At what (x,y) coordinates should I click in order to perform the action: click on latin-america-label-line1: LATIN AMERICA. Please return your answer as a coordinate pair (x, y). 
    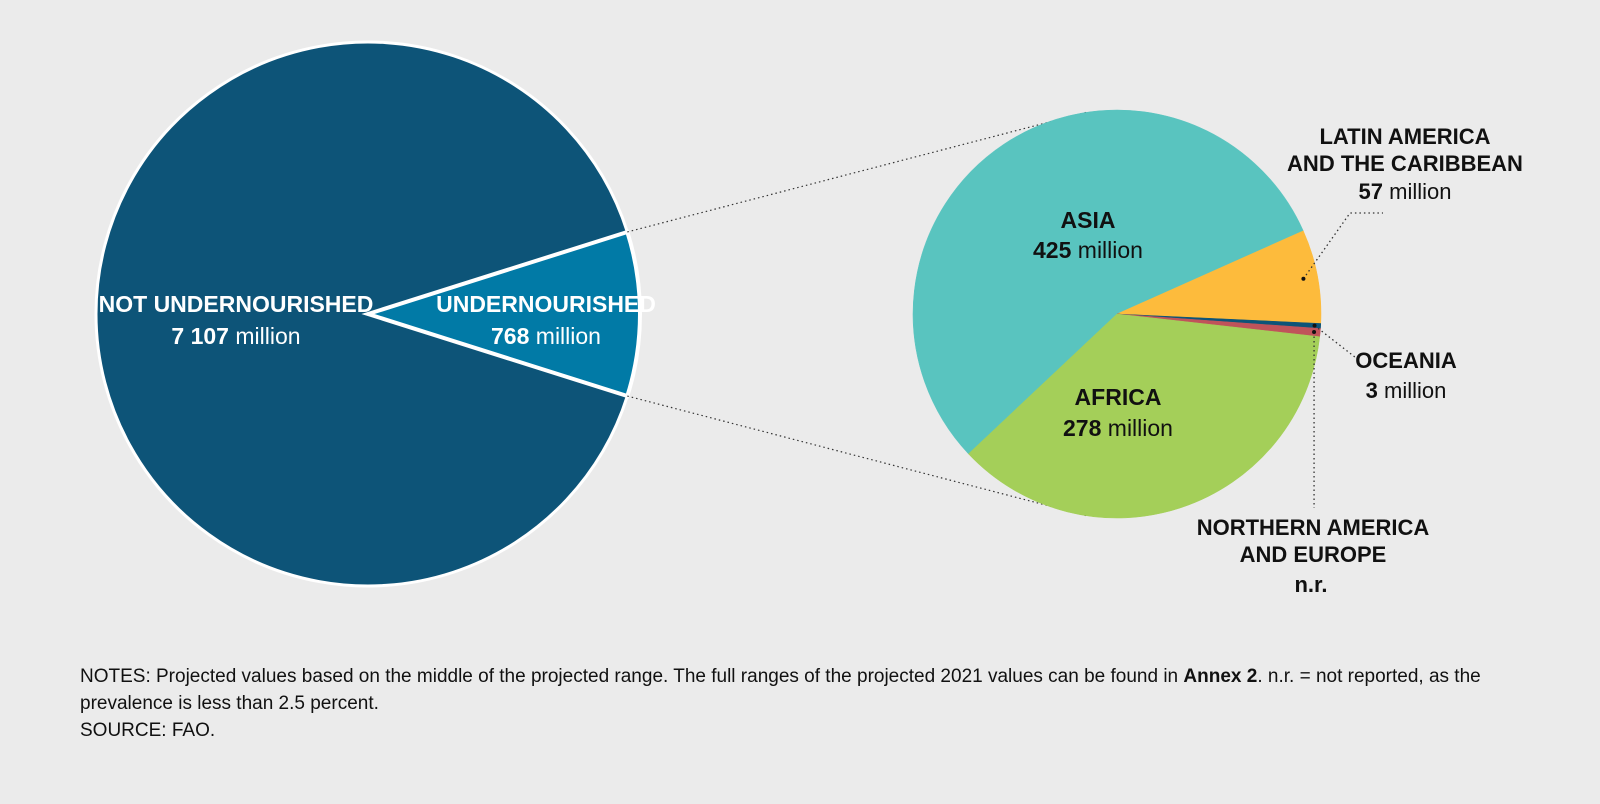
    Looking at the image, I should click on (1404, 136).